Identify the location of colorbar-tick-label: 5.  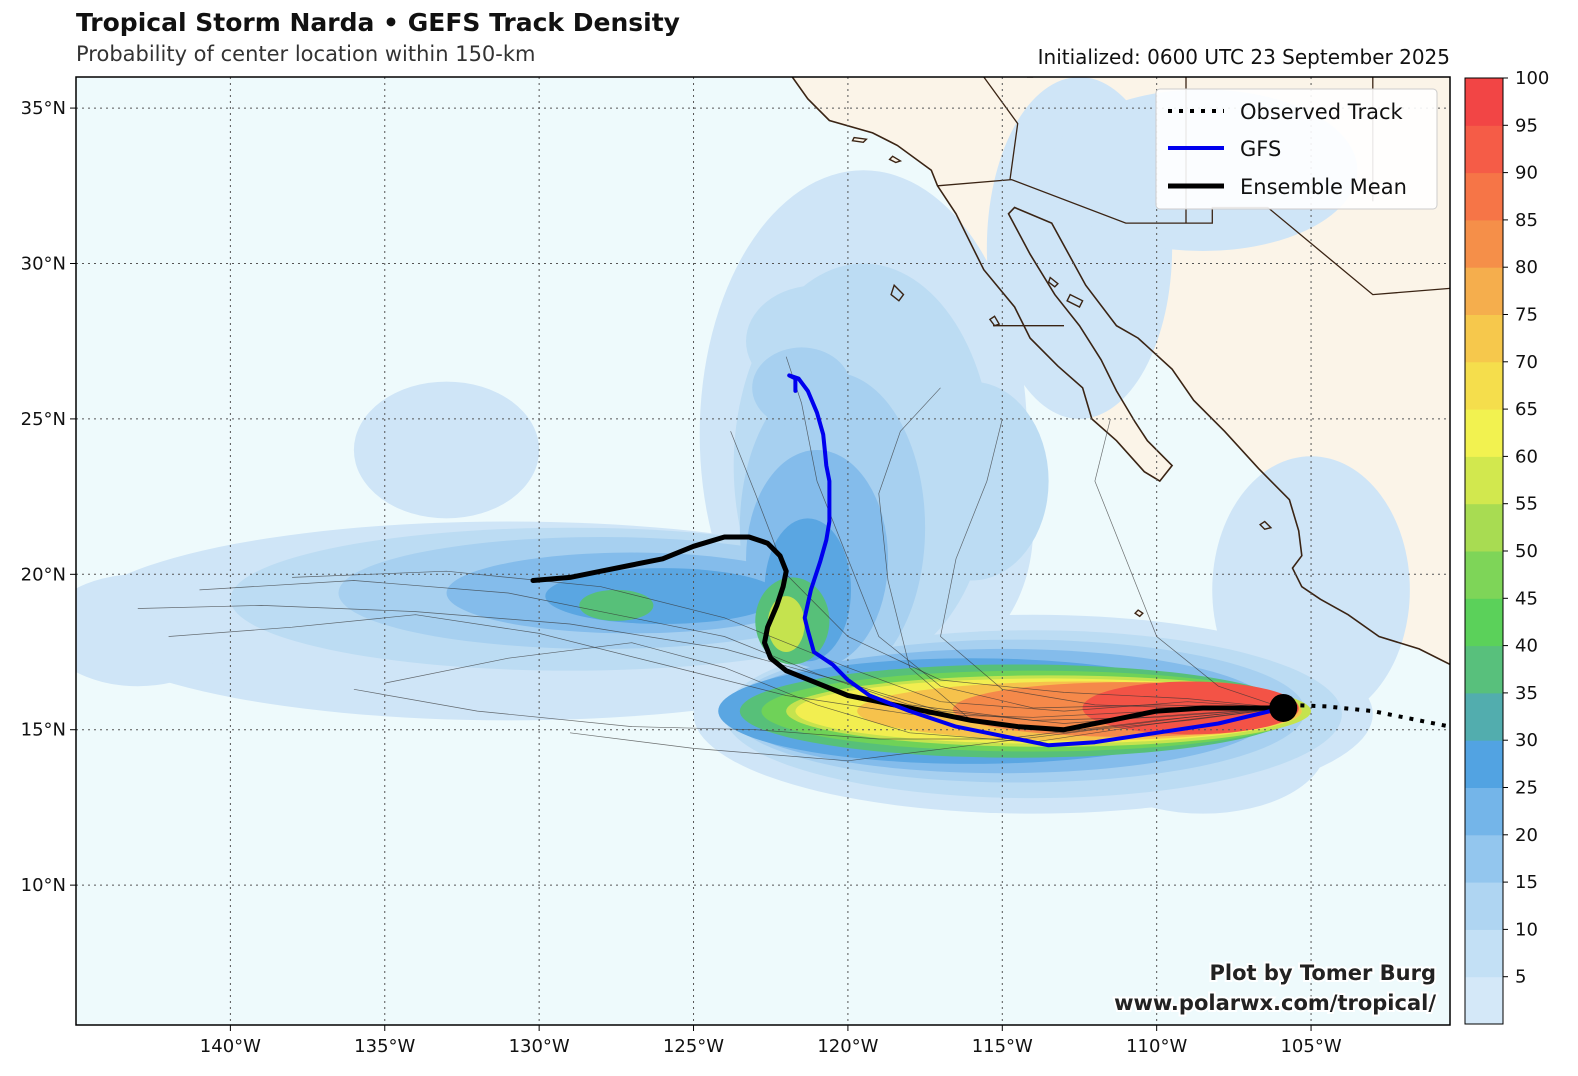
(1520, 977).